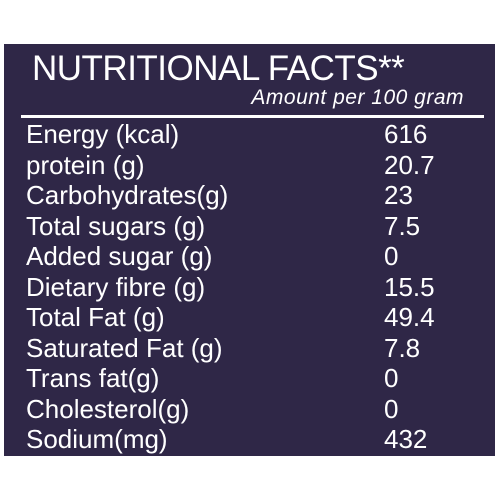  I want to click on nutrient-label: Carbohydrates(g), so click(127, 195).